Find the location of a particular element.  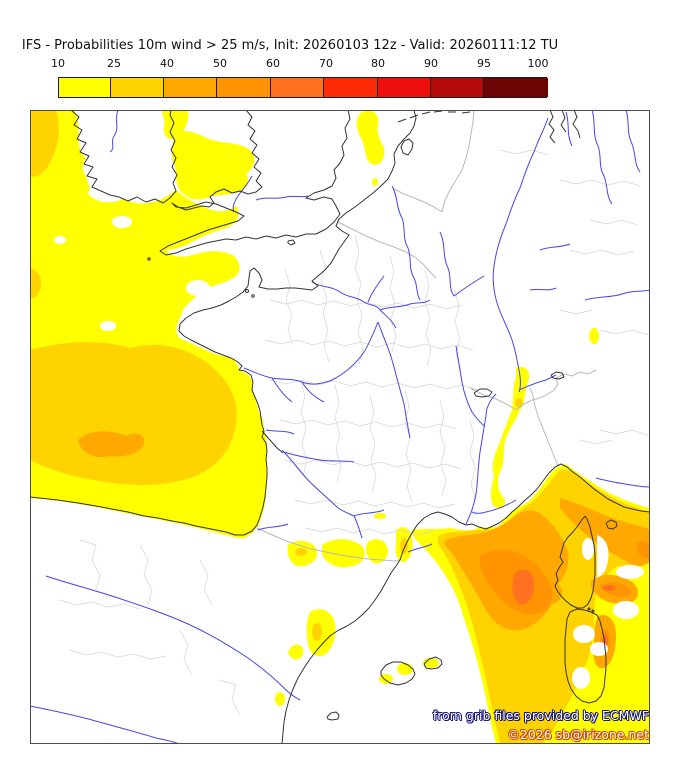

credit-copyright: ©2026 sb@irizone.net is located at coordinates (578, 734).